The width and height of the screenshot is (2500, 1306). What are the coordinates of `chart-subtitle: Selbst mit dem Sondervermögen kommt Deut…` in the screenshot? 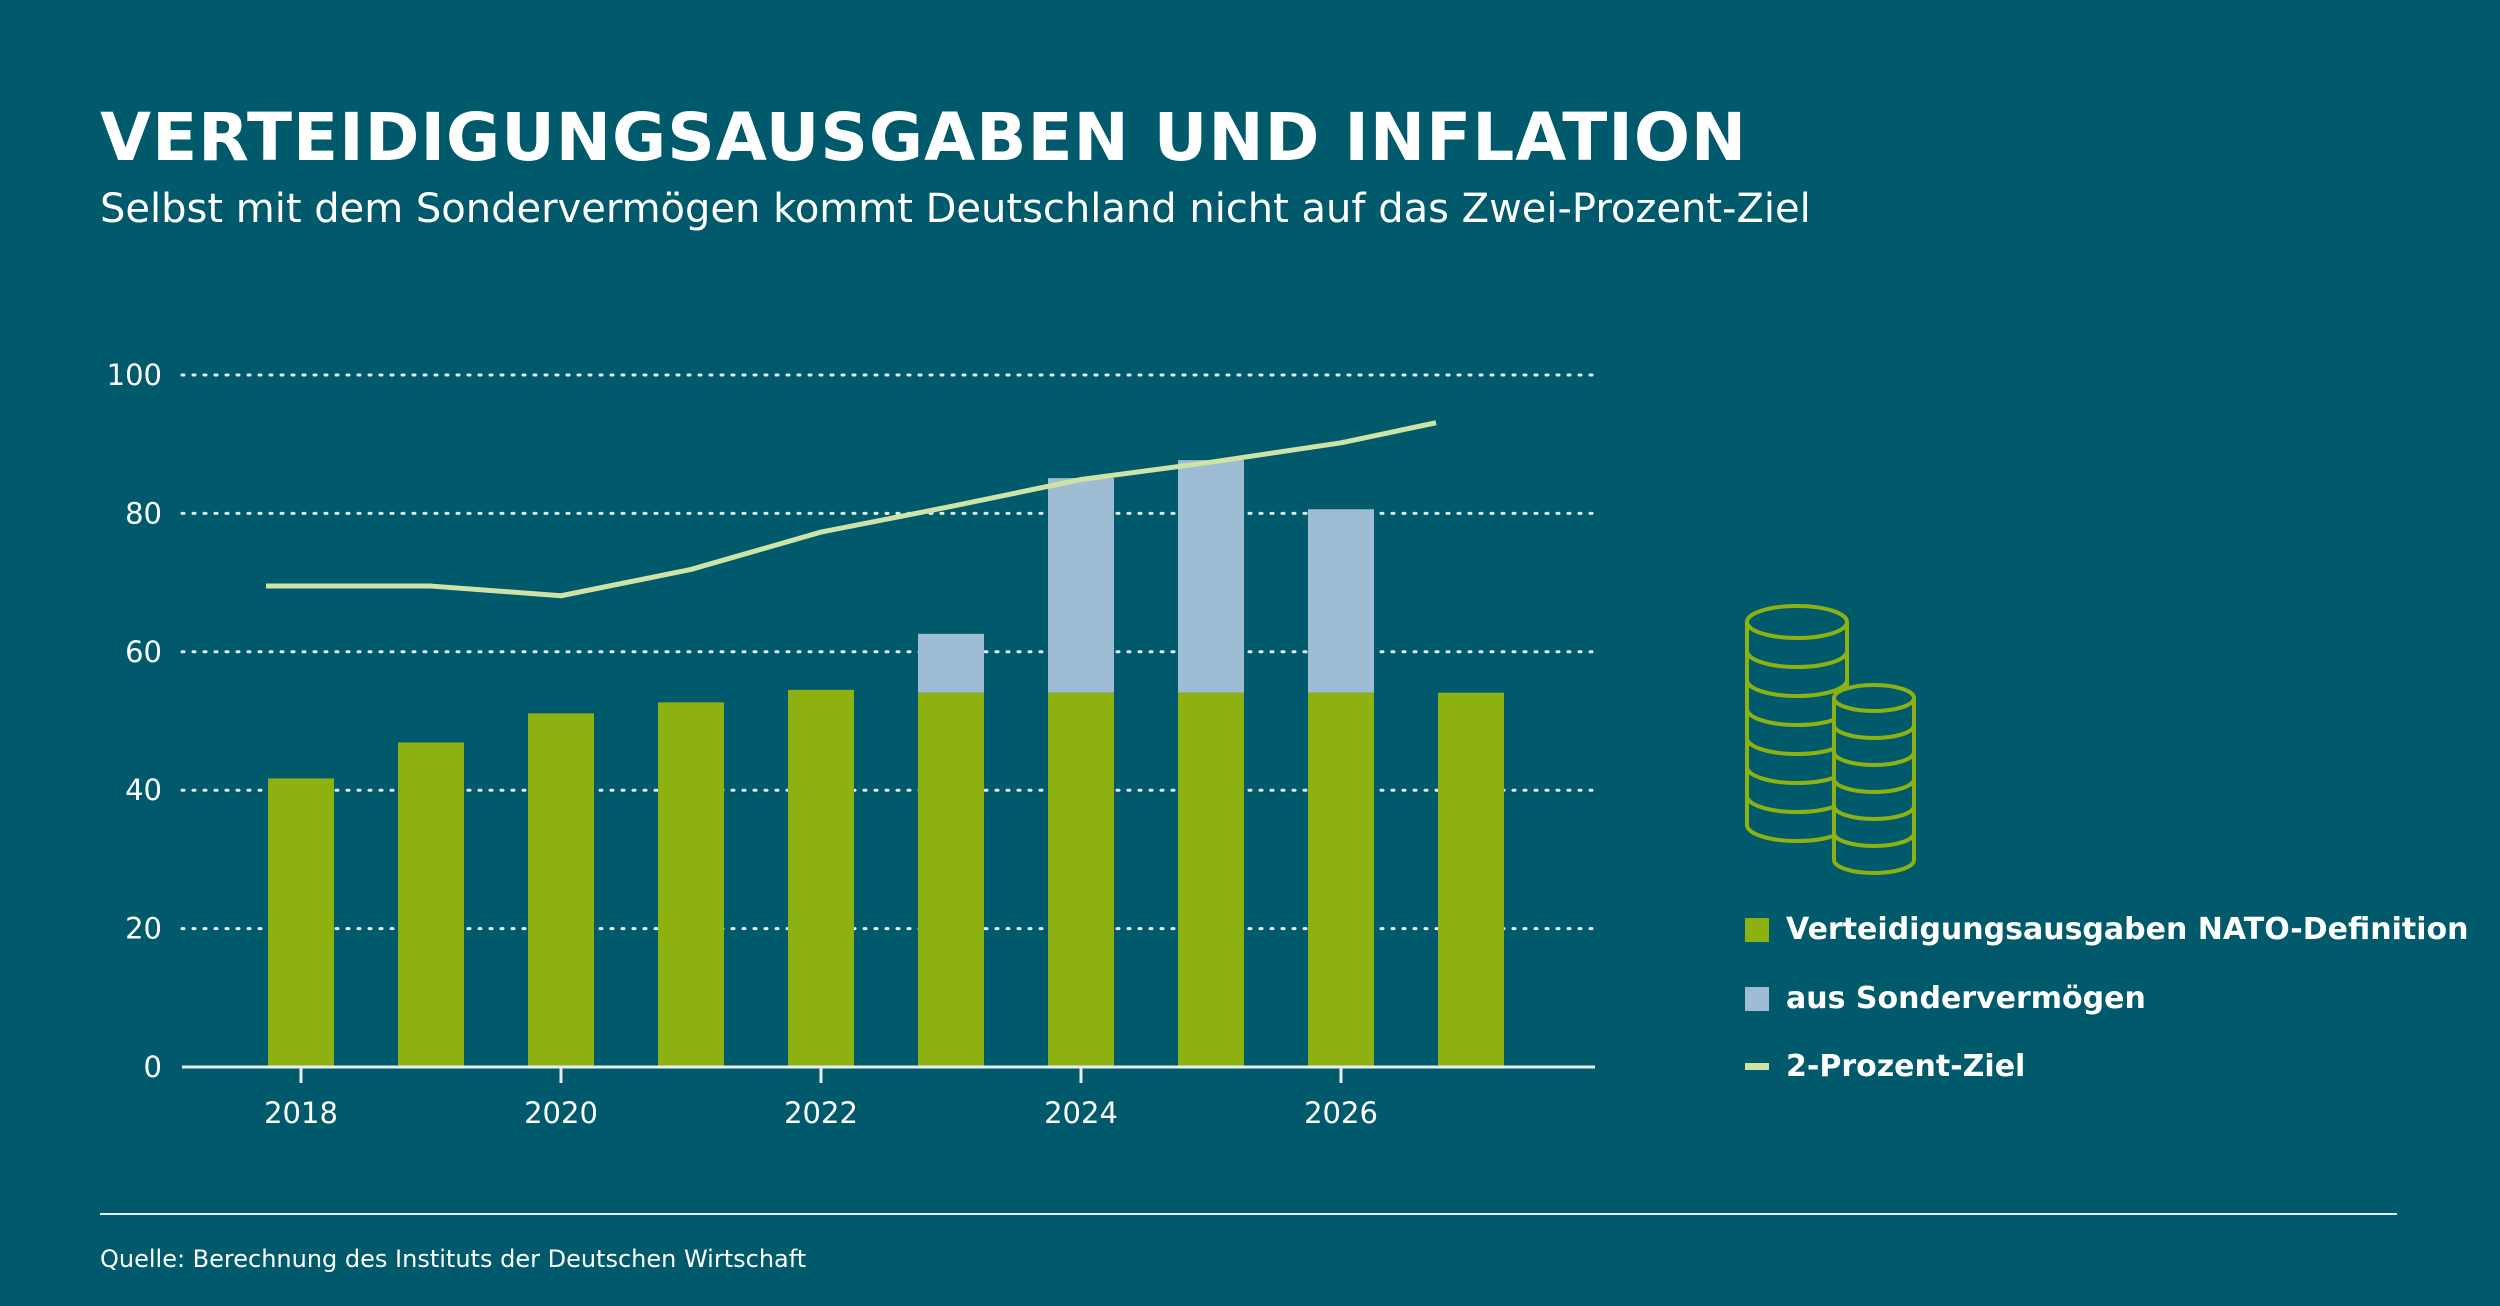 It's located at (955, 209).